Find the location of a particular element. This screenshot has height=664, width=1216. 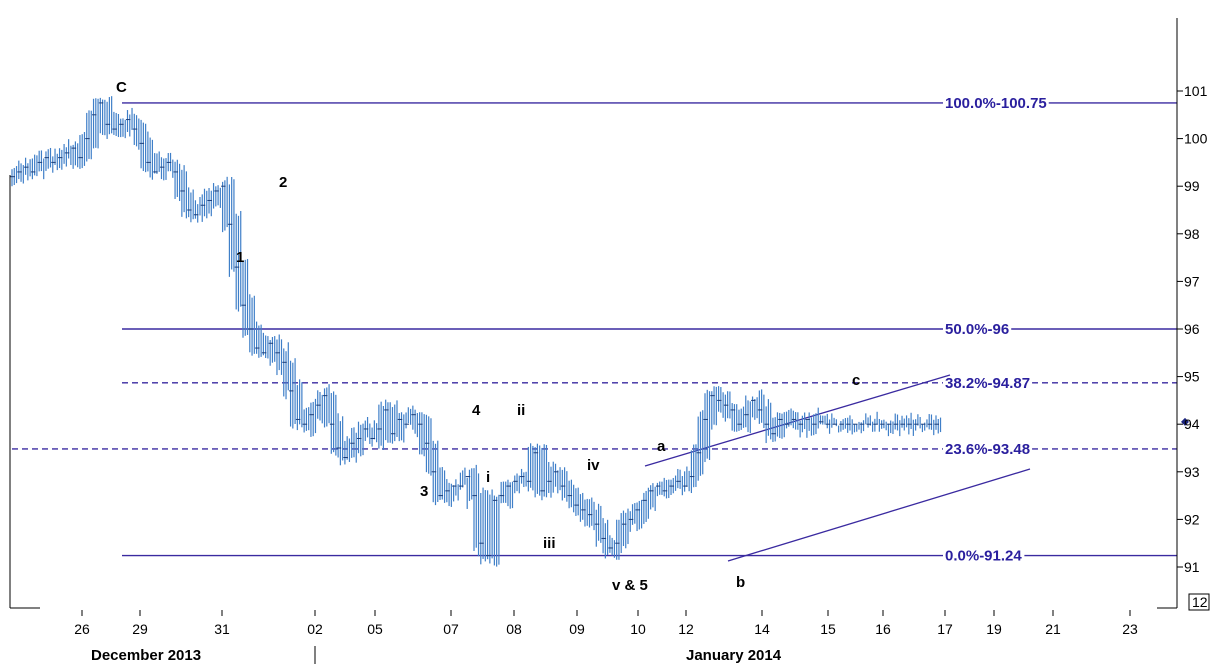

xtick-label-6: 08 is located at coordinates (514, 629).